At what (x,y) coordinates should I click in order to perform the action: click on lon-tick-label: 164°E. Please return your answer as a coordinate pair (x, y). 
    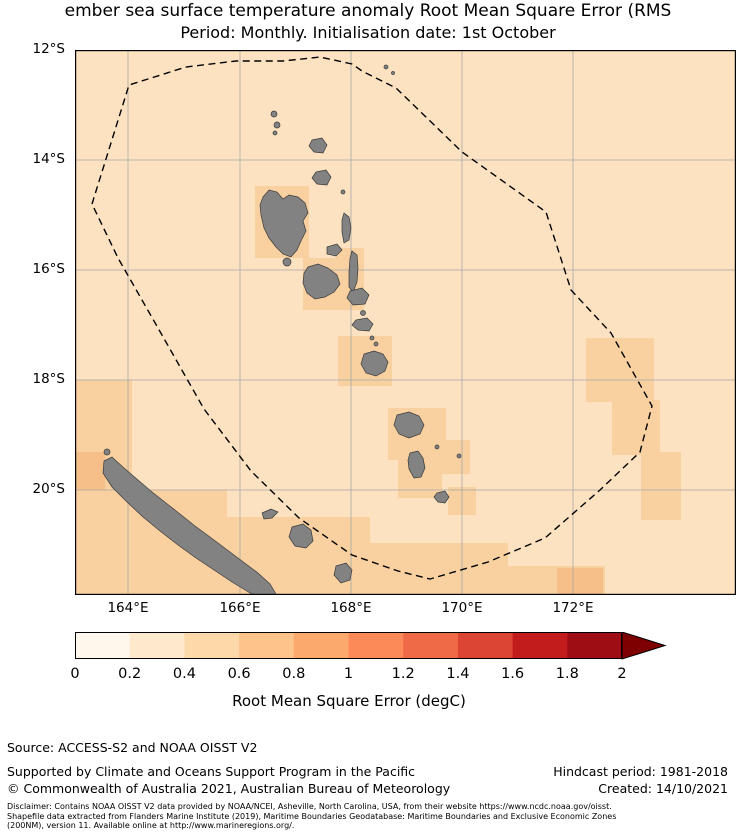
    Looking at the image, I should click on (128, 608).